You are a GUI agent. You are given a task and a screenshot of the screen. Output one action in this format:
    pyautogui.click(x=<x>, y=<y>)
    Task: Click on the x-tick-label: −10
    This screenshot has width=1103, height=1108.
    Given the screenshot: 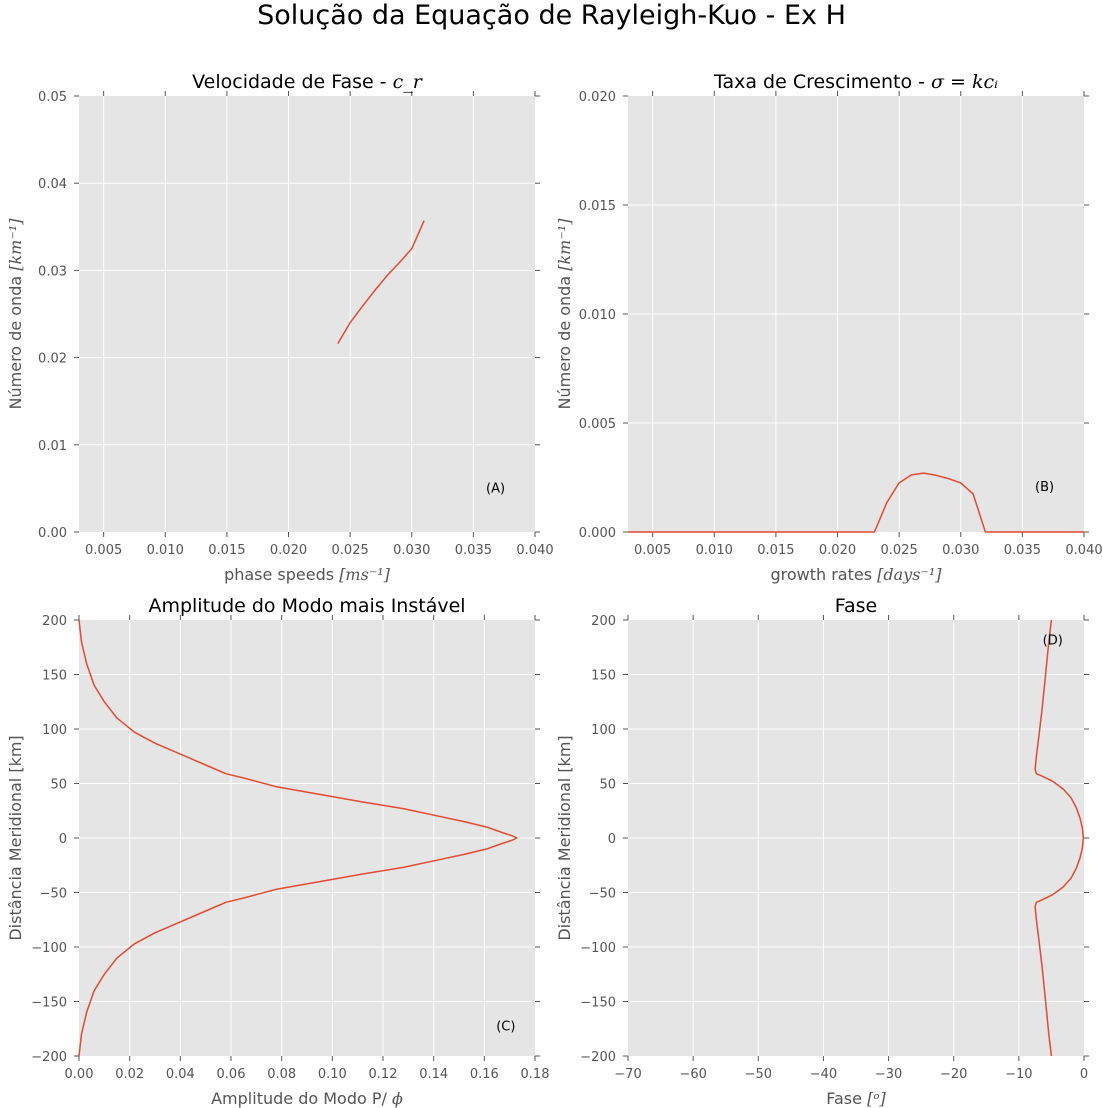 What is the action you would take?
    pyautogui.click(x=1018, y=1074)
    